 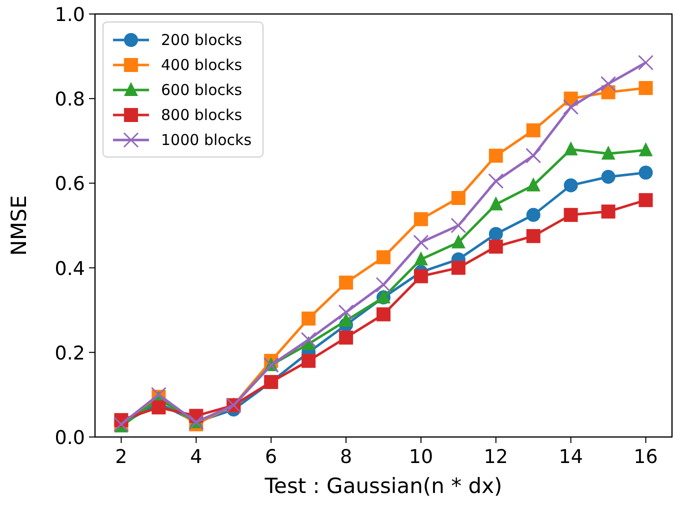 What do you see at coordinates (421, 457) in the screenshot?
I see `x-tick-label: 10` at bounding box center [421, 457].